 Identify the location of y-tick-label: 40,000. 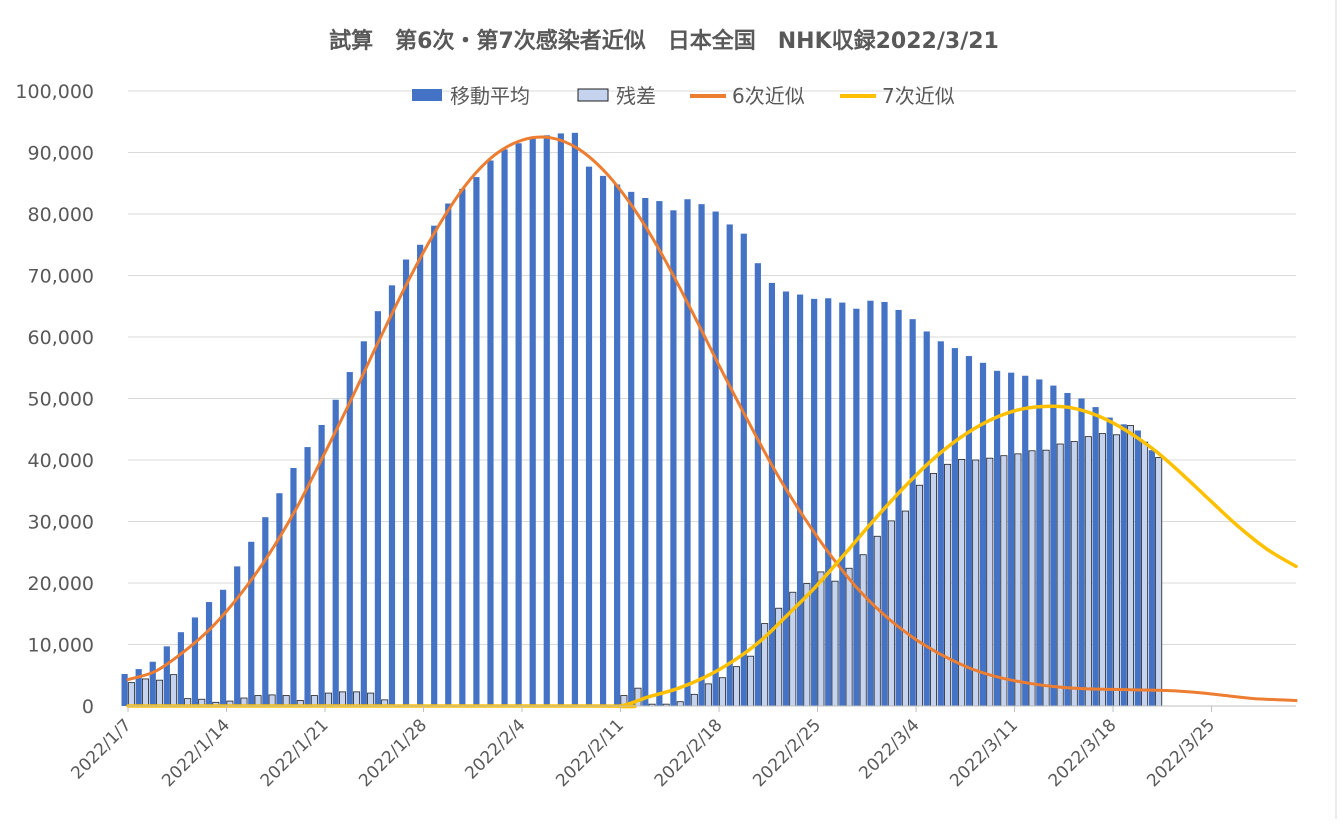
(61, 461).